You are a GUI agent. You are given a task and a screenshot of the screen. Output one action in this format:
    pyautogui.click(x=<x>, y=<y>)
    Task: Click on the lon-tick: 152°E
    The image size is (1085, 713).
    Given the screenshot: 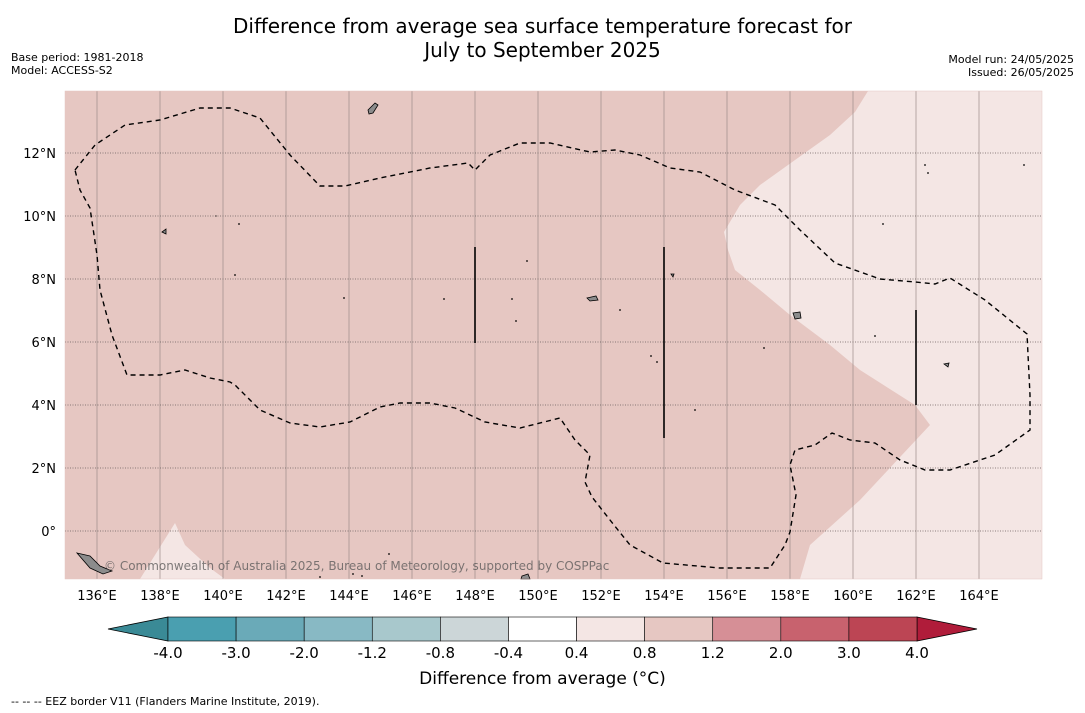 What is the action you would take?
    pyautogui.click(x=601, y=596)
    